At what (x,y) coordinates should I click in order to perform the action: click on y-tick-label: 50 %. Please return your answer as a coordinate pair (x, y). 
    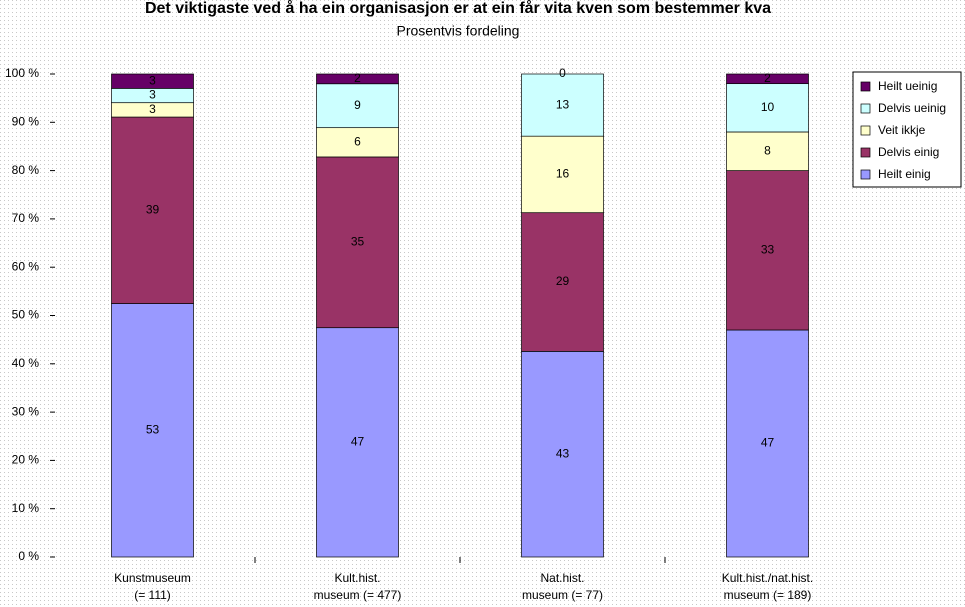
    Looking at the image, I should click on (26, 315).